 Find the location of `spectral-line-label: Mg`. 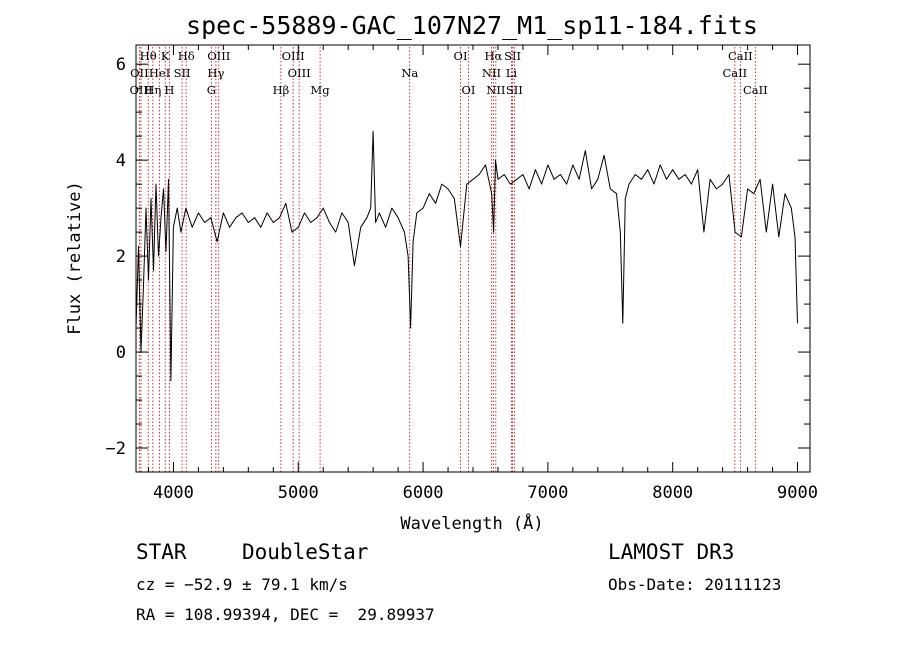

spectral-line-label: Mg is located at coordinates (321, 90).